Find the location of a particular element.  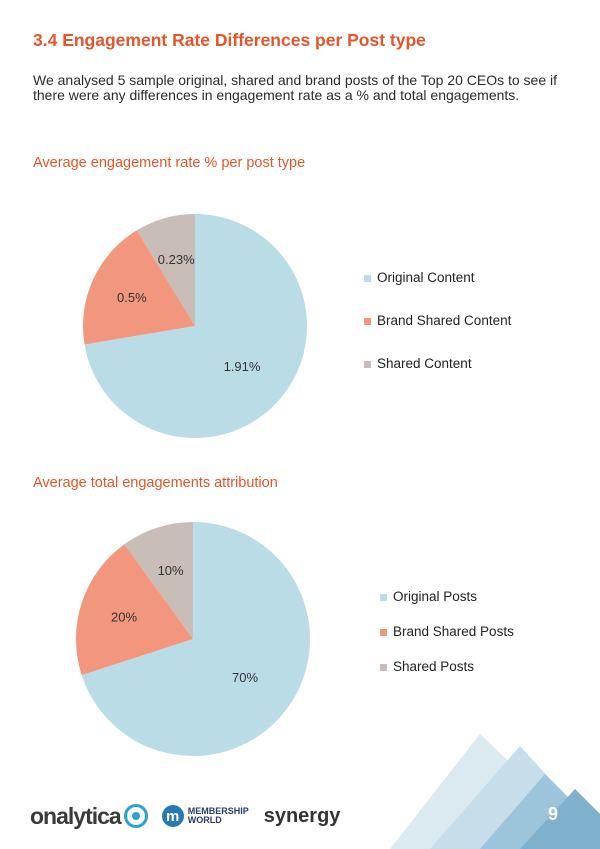

pie-slice-shared-posts is located at coordinates (158, 580).